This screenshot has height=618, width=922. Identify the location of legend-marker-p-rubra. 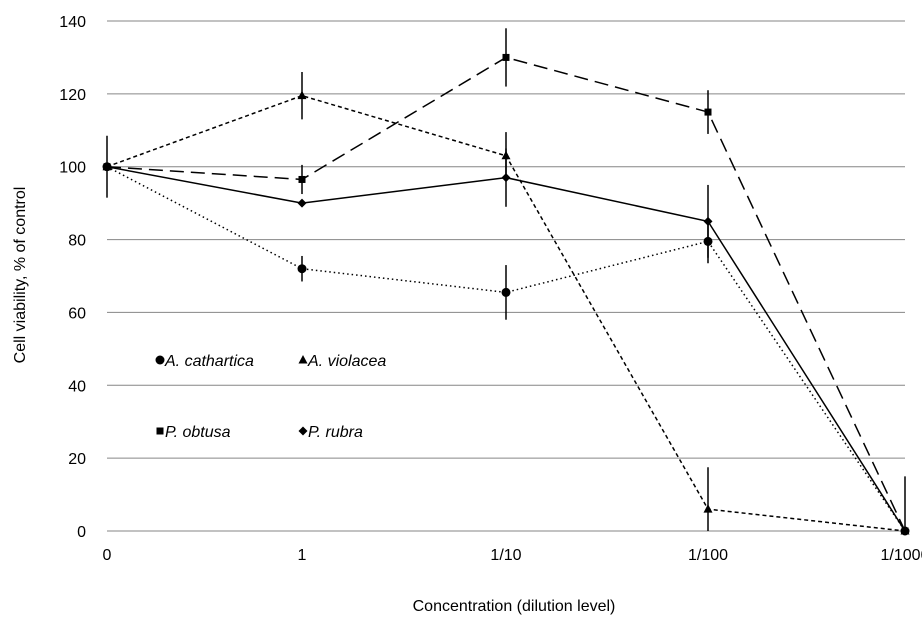
(303, 431).